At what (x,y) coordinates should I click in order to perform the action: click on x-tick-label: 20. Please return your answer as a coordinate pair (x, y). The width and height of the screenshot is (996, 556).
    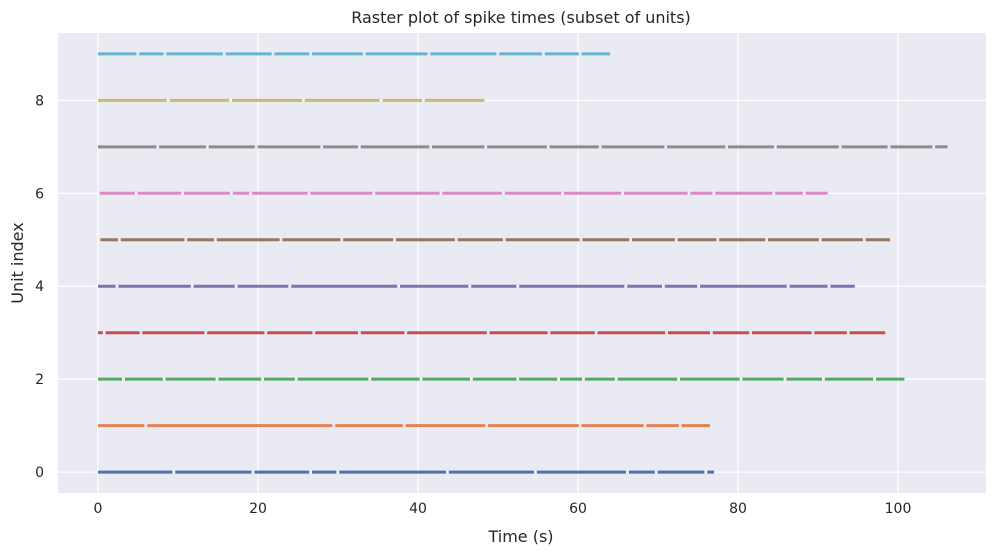
    Looking at the image, I should click on (258, 509).